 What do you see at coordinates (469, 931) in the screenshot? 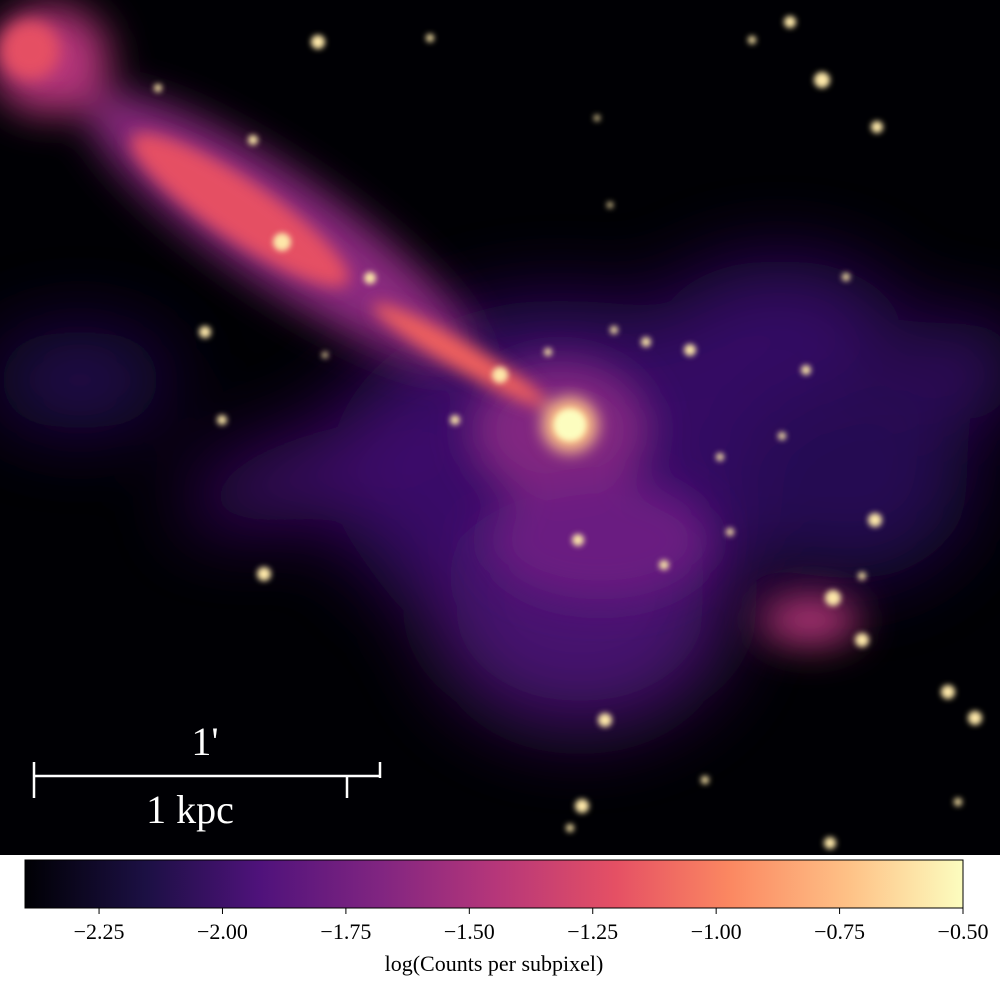
I see `colorbar-tick-label: −1.50` at bounding box center [469, 931].